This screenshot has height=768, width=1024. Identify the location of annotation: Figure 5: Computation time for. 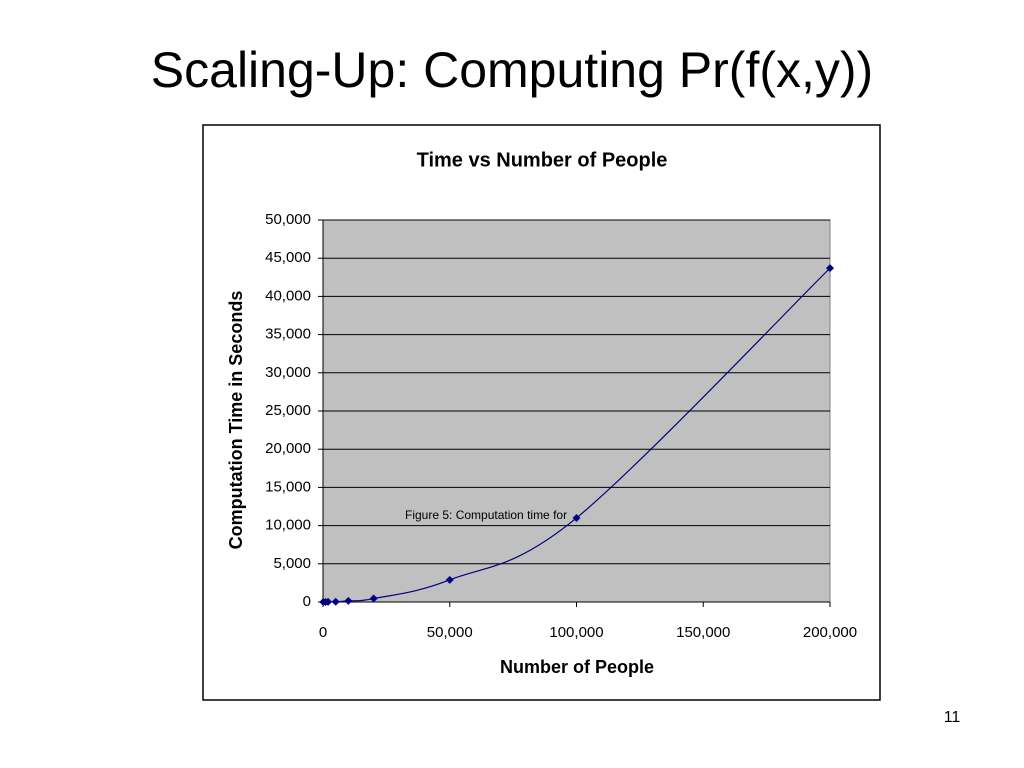
(486, 515).